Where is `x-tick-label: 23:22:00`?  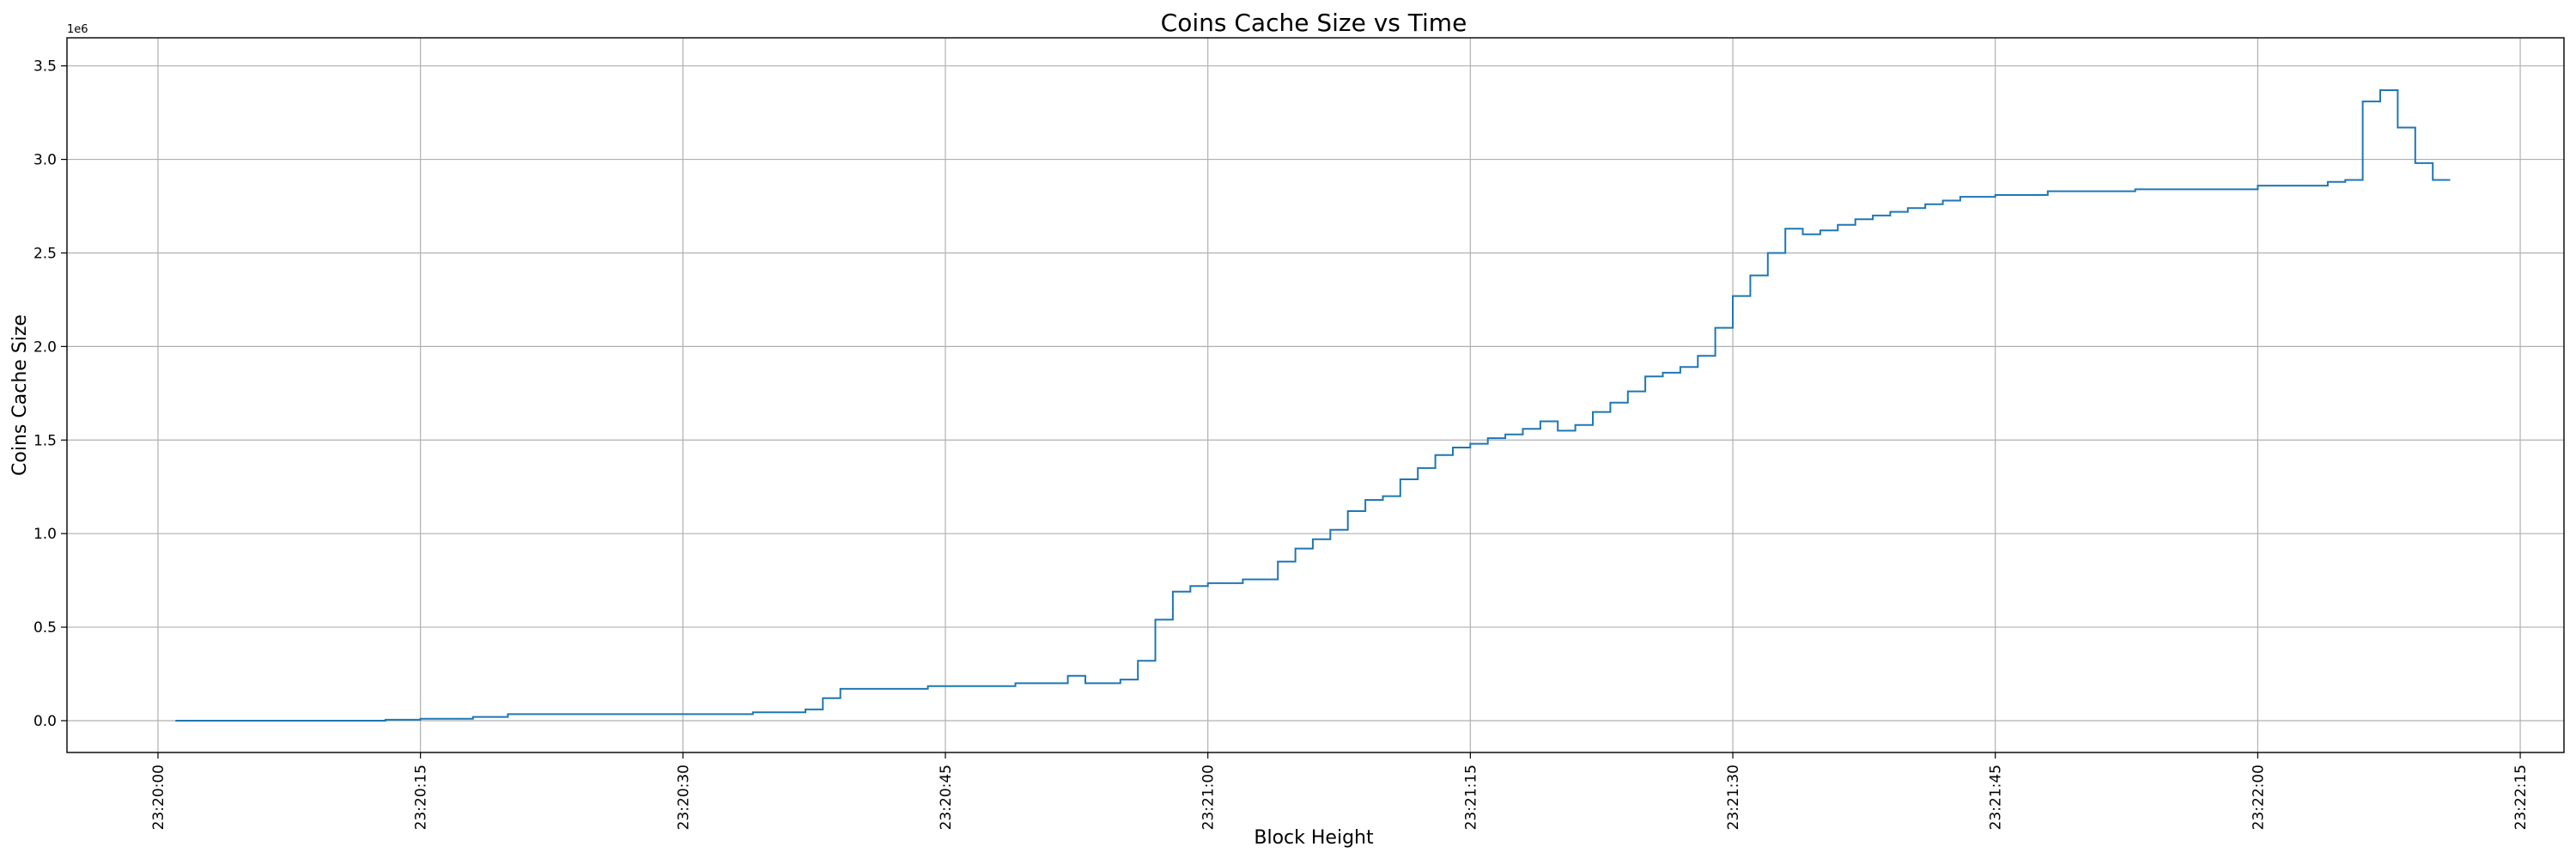
x-tick-label: 23:22:00 is located at coordinates (2258, 798).